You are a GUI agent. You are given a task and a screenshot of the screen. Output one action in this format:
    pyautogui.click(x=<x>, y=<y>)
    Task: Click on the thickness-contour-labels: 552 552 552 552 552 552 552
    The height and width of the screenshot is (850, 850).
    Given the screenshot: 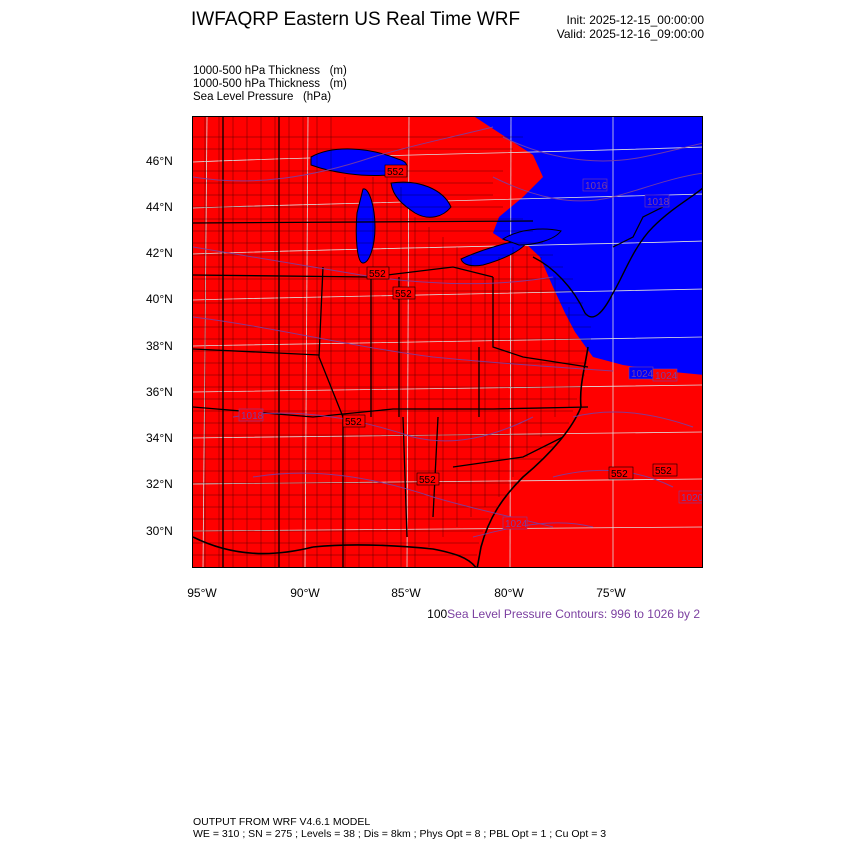 What is the action you would take?
    pyautogui.click(x=510, y=325)
    